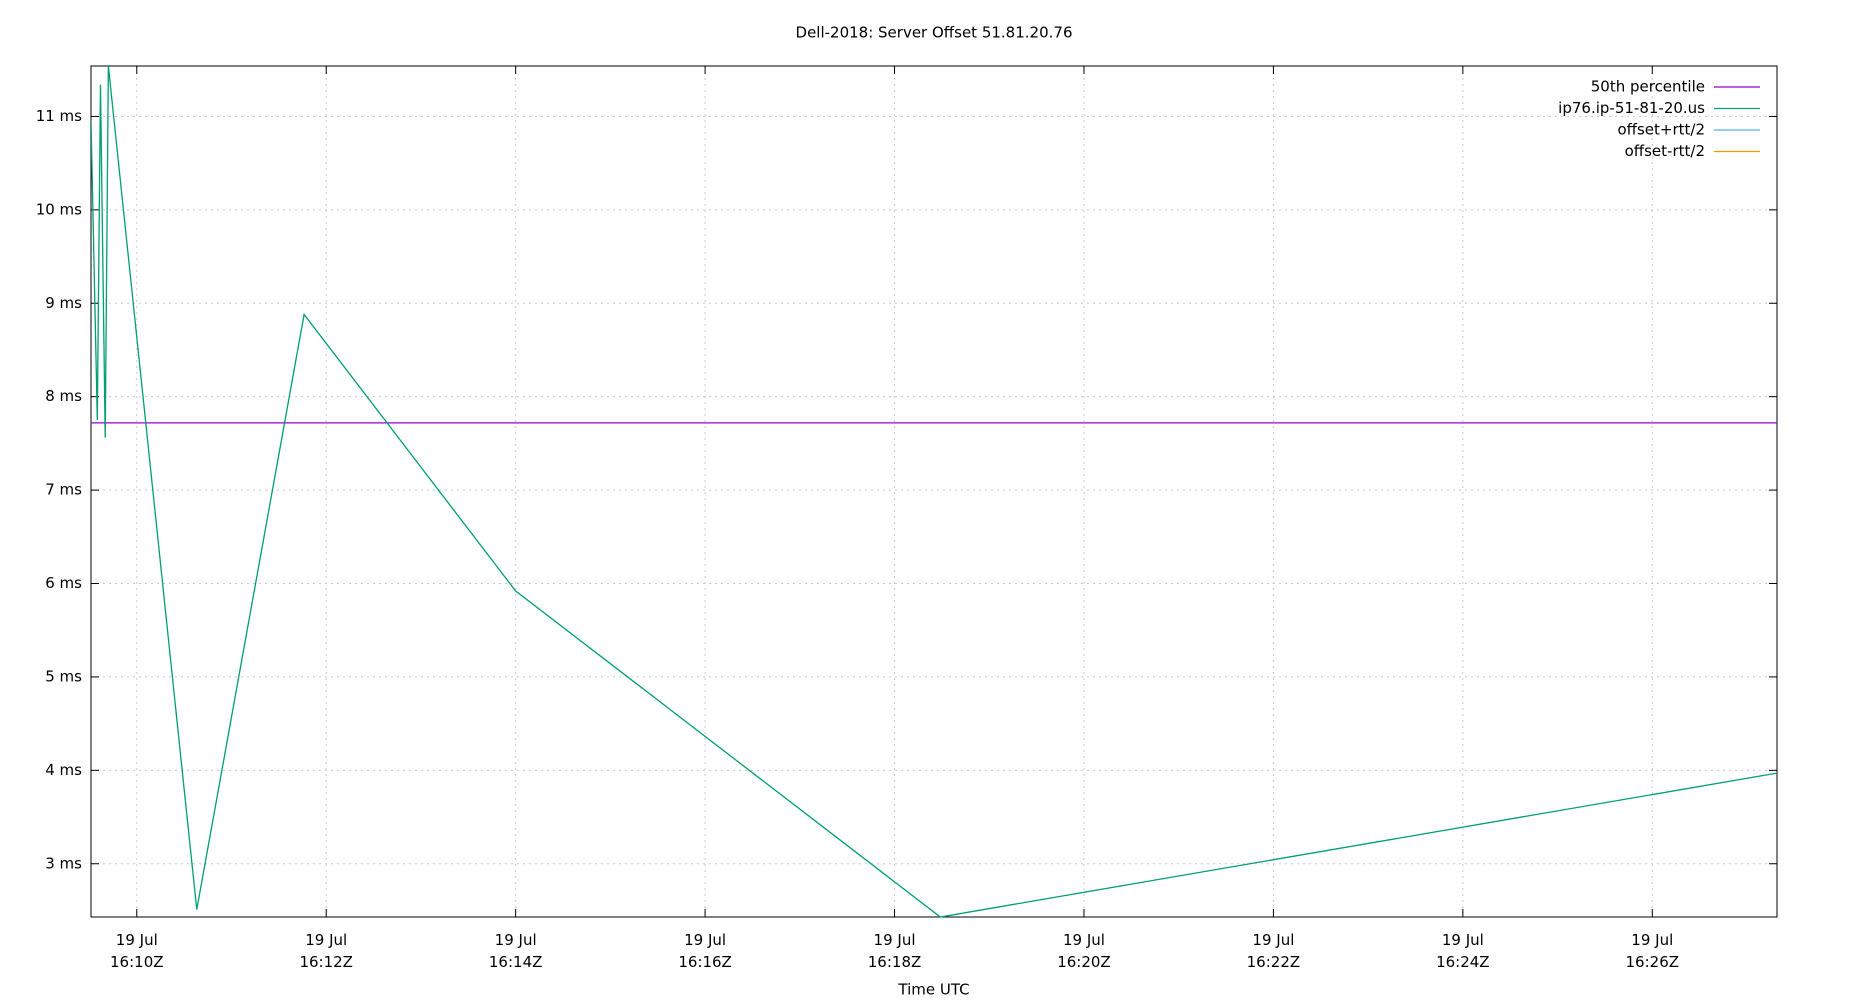  What do you see at coordinates (1653, 951) in the screenshot?
I see `x-tick-label: 19 Jul 16:26Z` at bounding box center [1653, 951].